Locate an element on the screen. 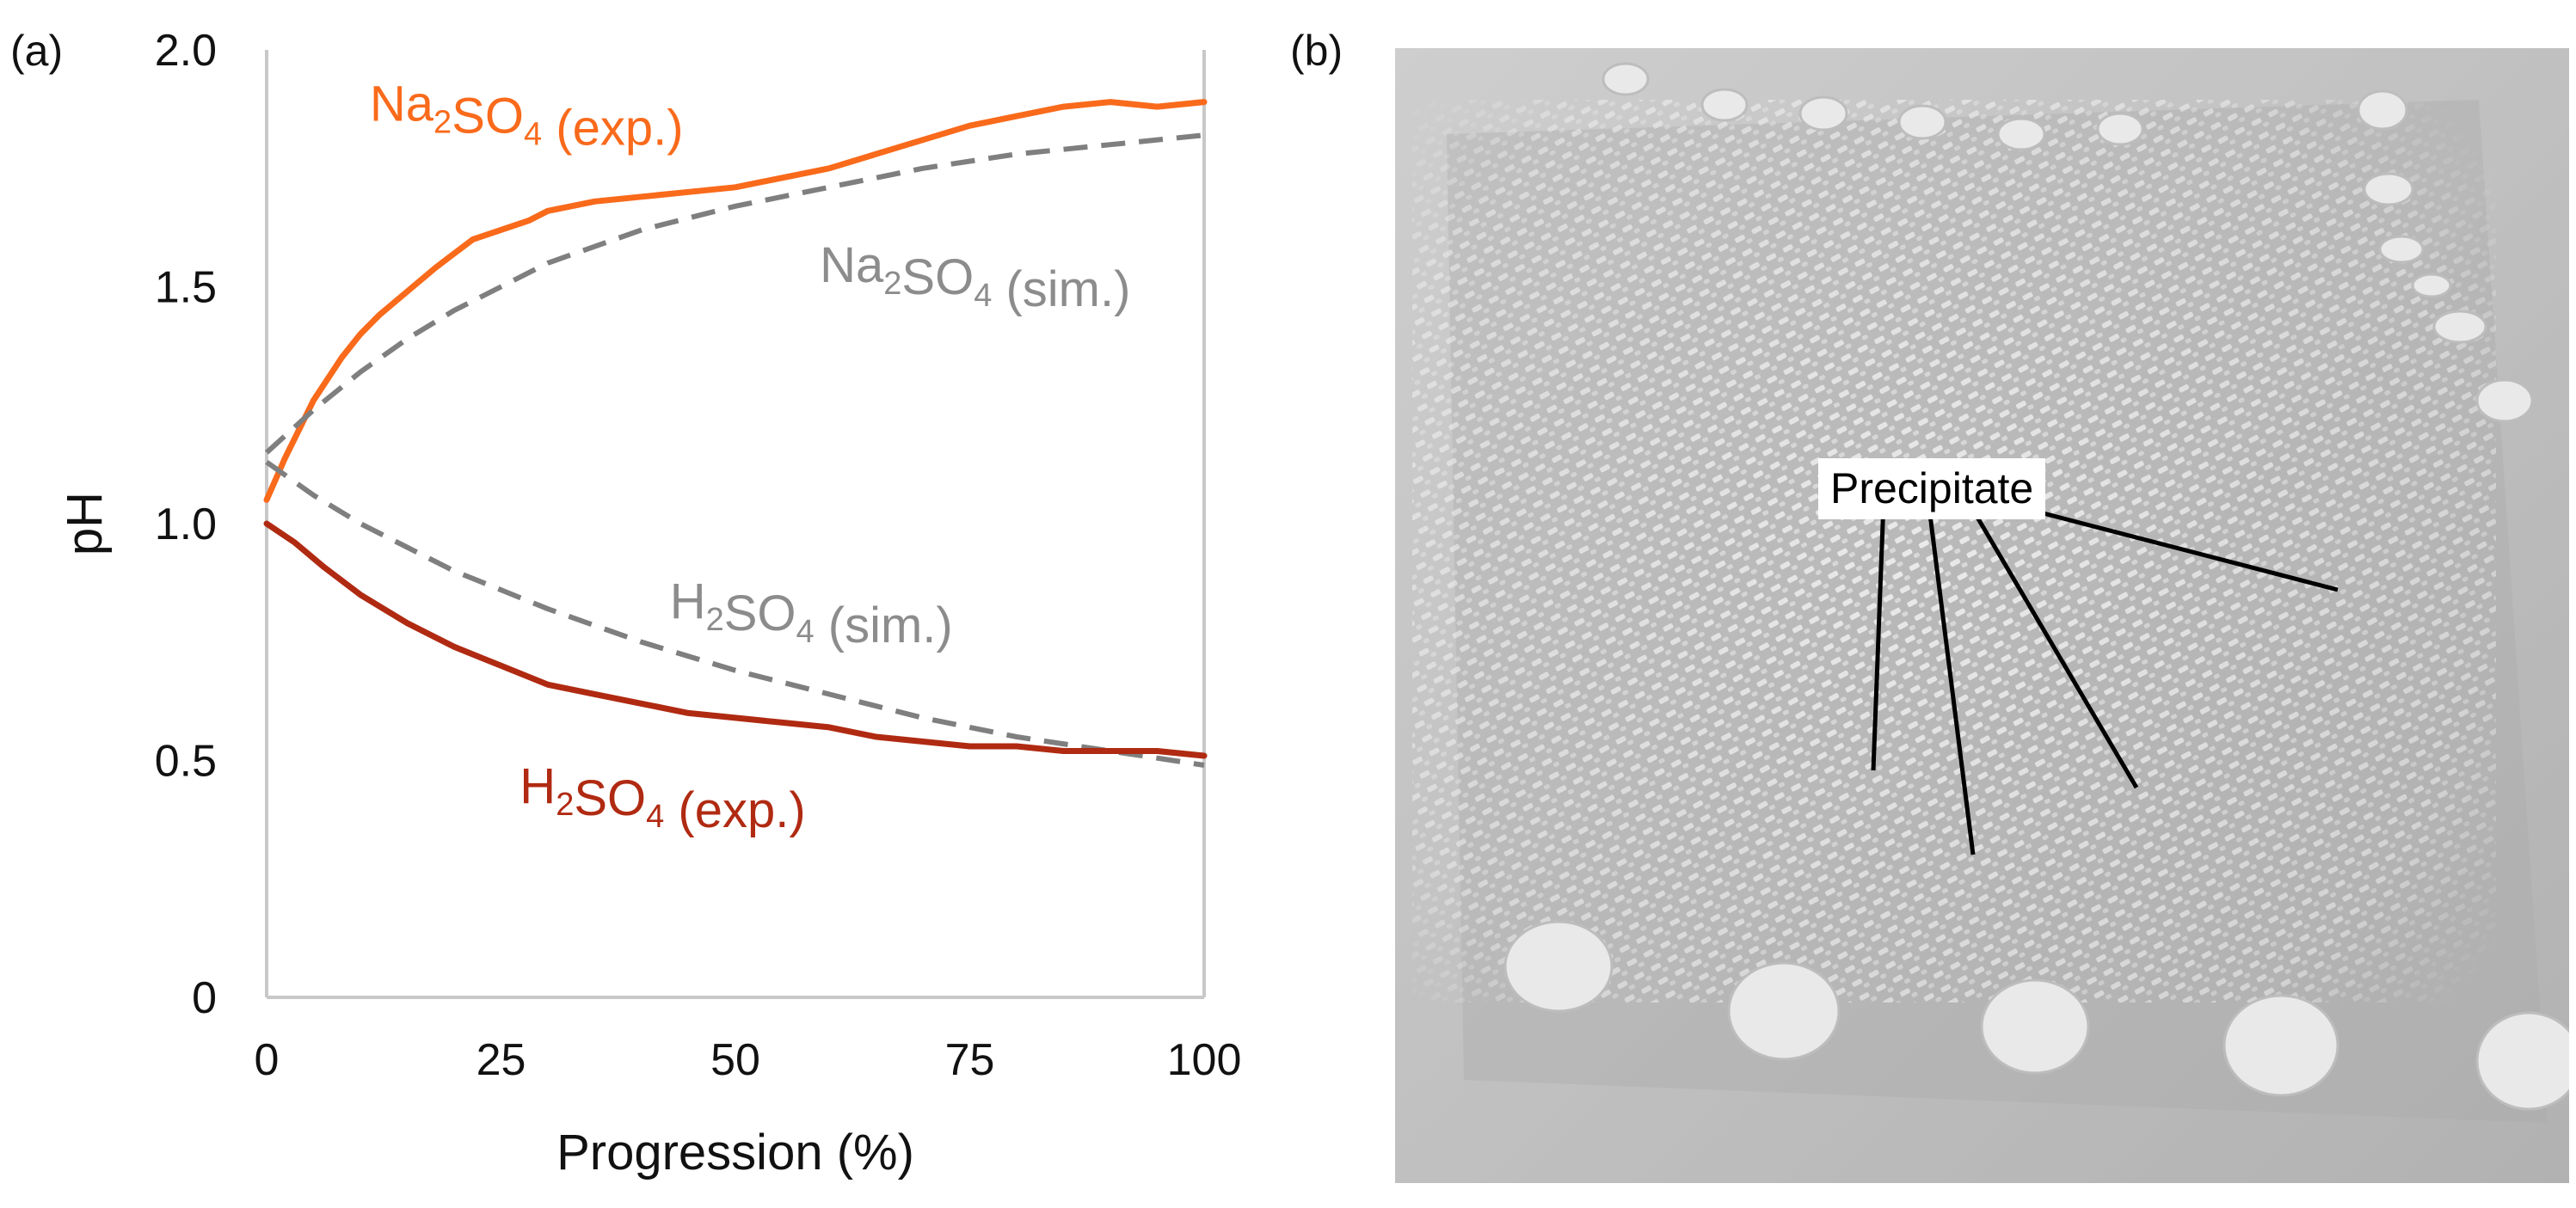  x-tick-label: 100 is located at coordinates (1204, 1060).